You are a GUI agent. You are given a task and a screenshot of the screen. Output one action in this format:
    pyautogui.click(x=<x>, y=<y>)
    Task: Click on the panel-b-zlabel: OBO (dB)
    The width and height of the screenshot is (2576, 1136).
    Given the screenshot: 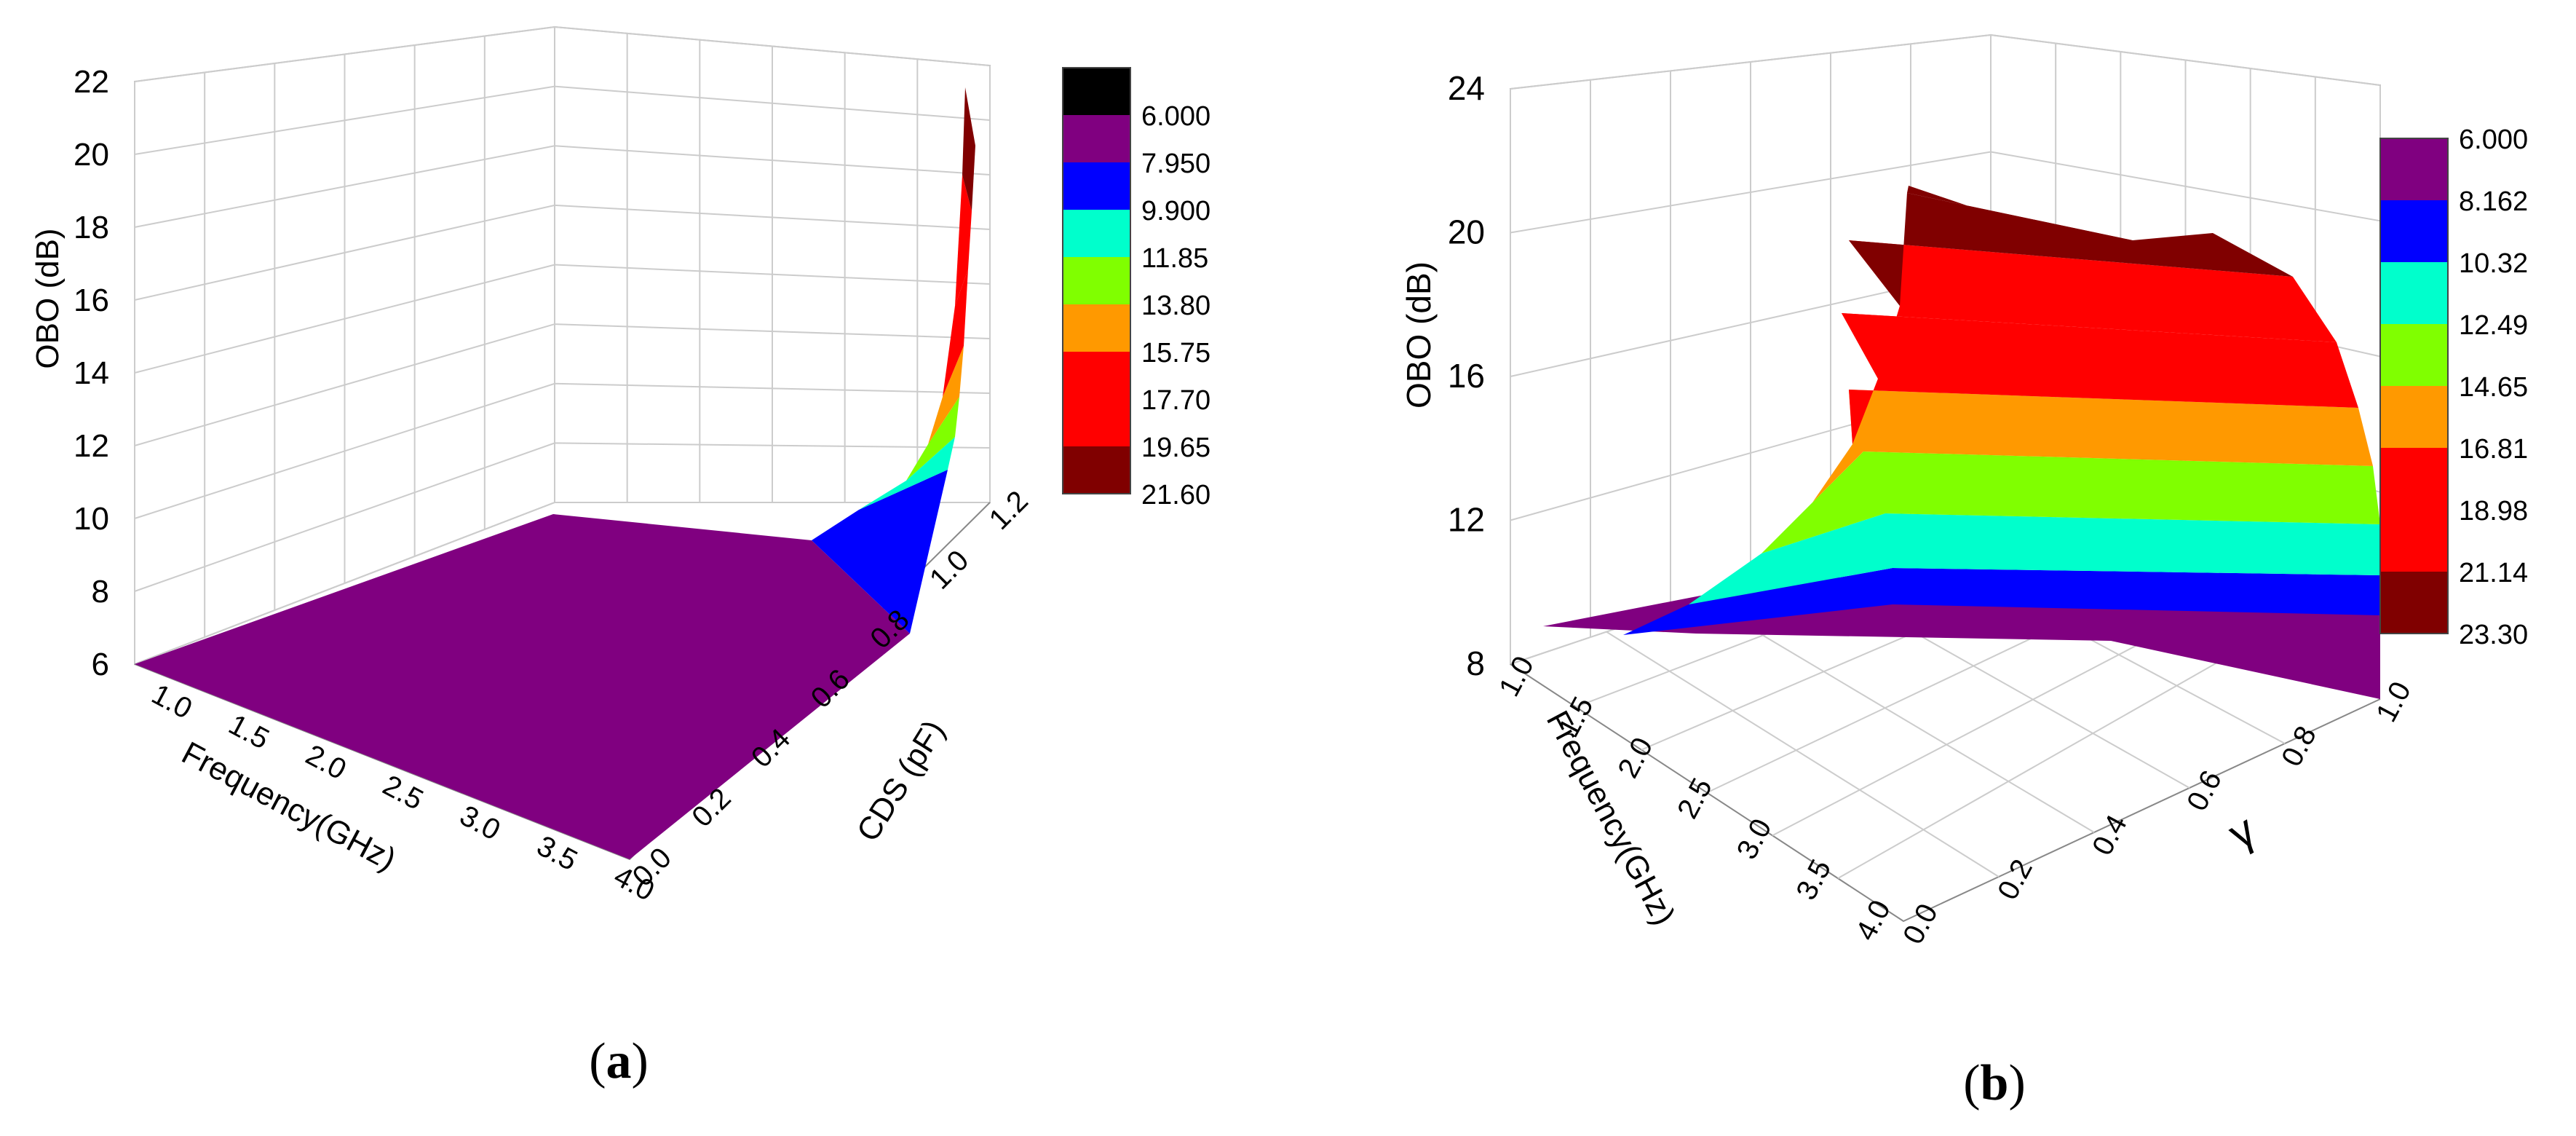 What is the action you would take?
    pyautogui.click(x=1419, y=335)
    